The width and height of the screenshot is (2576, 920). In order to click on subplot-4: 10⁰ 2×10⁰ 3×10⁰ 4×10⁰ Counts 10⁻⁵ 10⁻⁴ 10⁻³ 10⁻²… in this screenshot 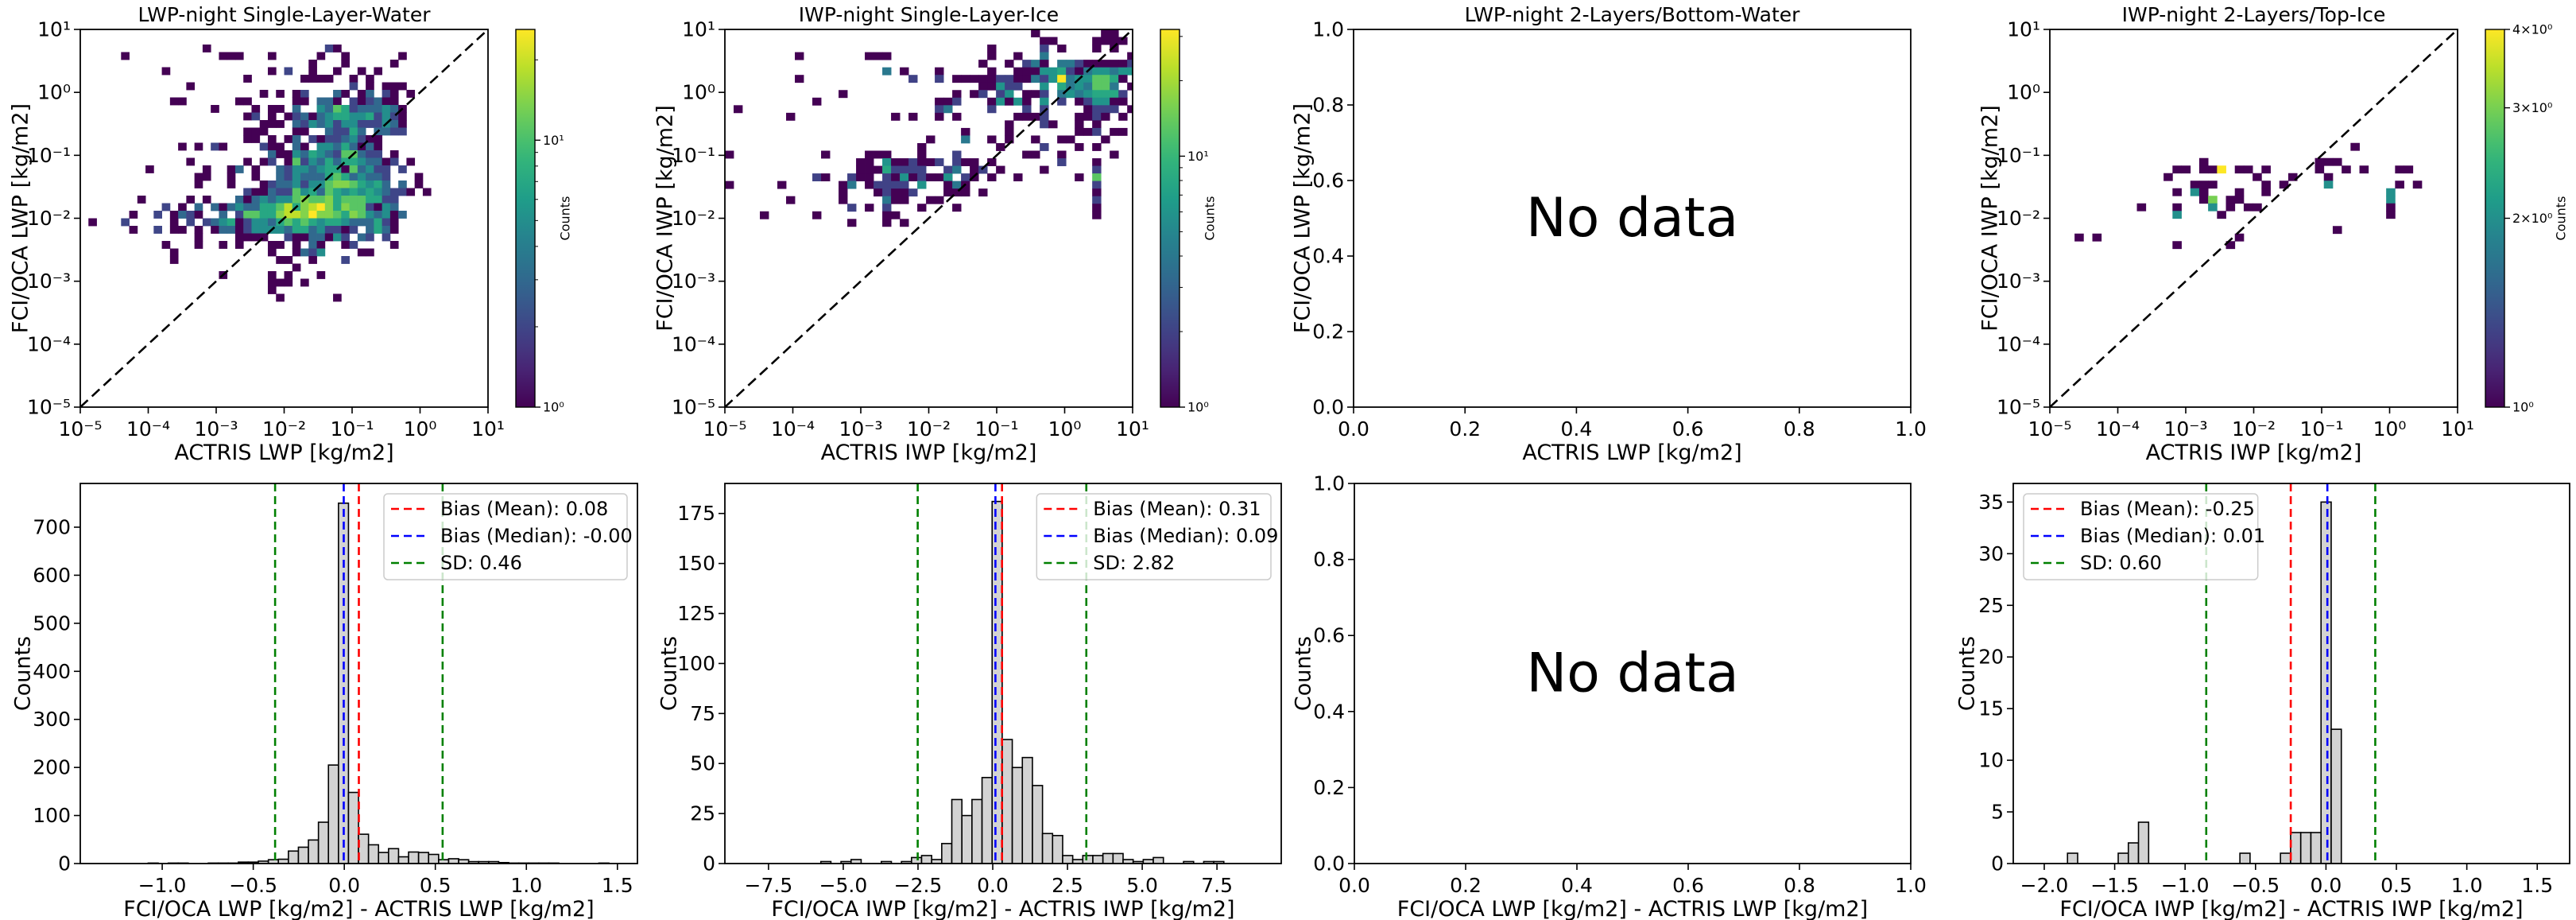, I will do `click(2273, 234)`.